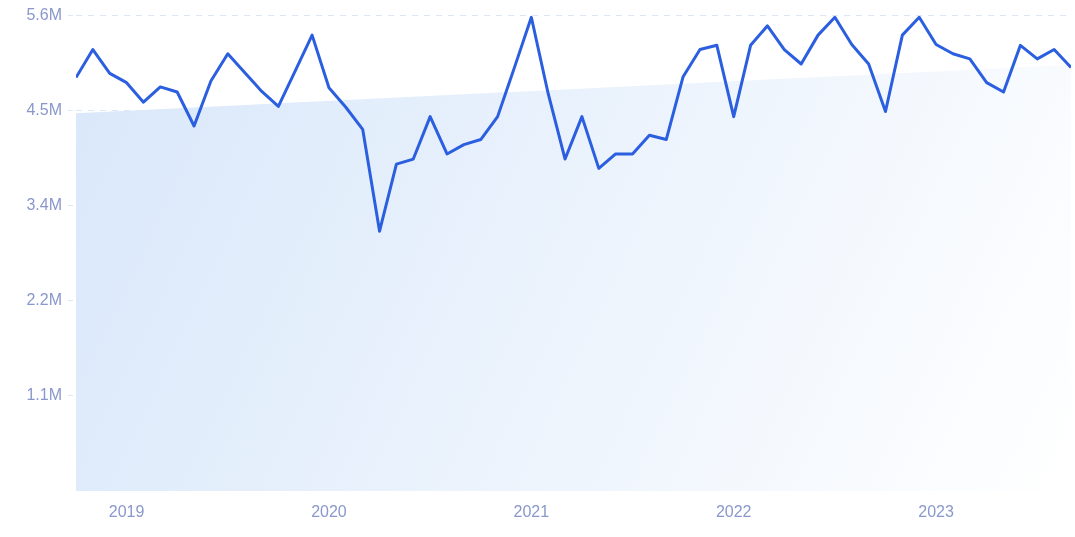 The width and height of the screenshot is (1075, 537). Describe the element at coordinates (936, 512) in the screenshot. I see `x-tick-label: 2023` at that location.